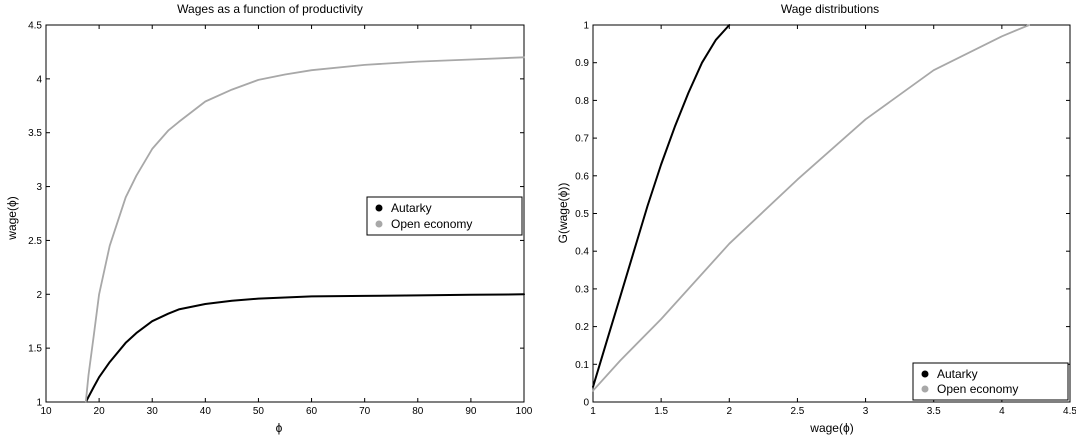  I want to click on right-y-tick-label: 0, so click(586, 403).